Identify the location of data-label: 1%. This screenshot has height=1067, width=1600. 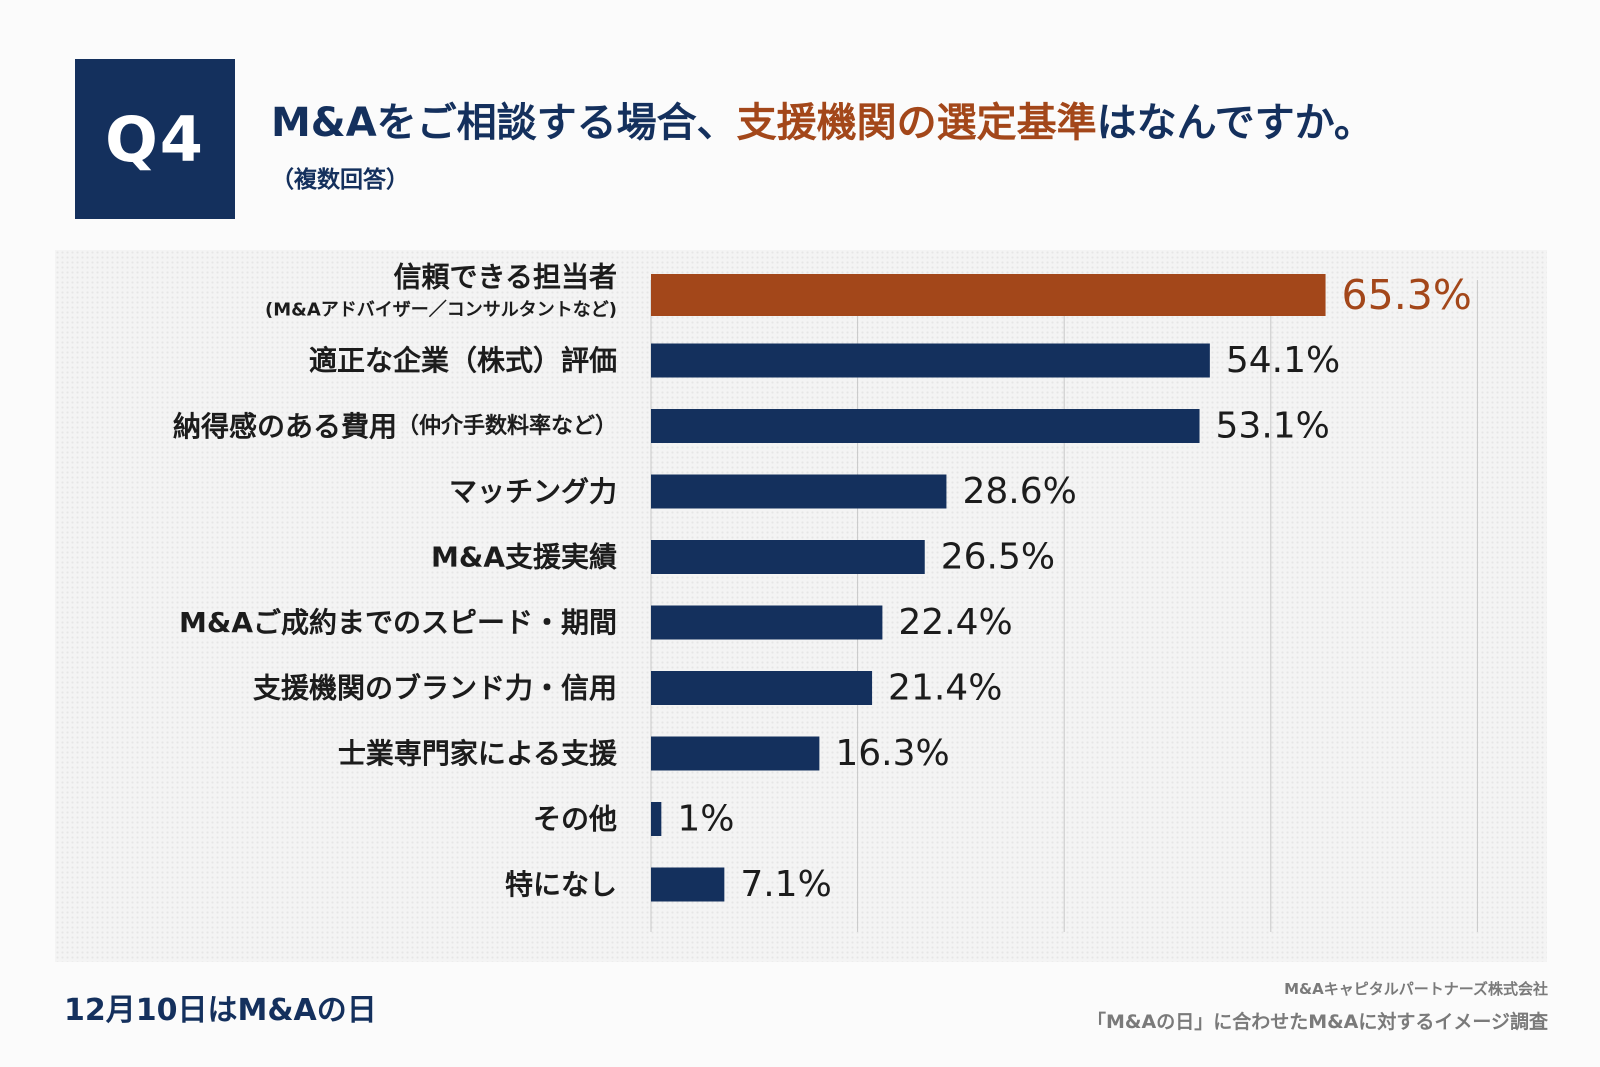
(705, 819).